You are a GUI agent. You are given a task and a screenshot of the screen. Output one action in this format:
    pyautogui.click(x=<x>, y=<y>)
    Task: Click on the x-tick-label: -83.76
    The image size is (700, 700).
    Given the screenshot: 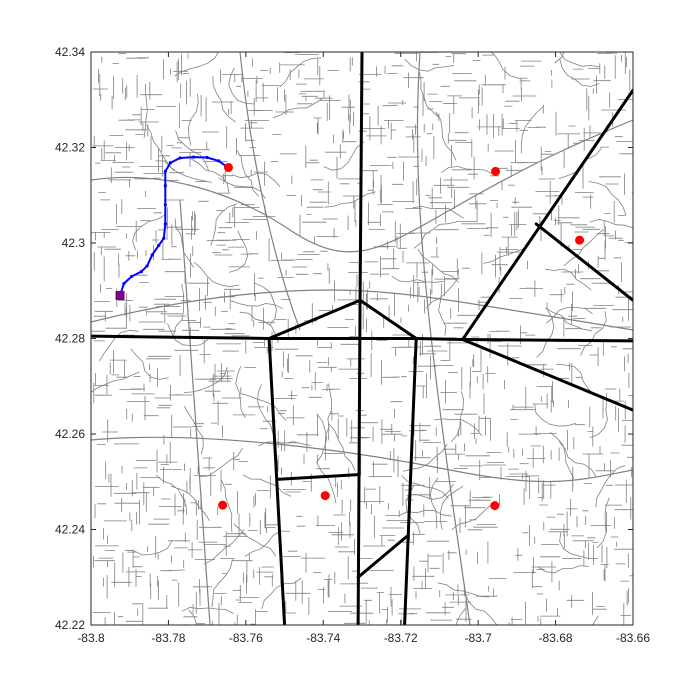 What is the action you would take?
    pyautogui.click(x=246, y=638)
    